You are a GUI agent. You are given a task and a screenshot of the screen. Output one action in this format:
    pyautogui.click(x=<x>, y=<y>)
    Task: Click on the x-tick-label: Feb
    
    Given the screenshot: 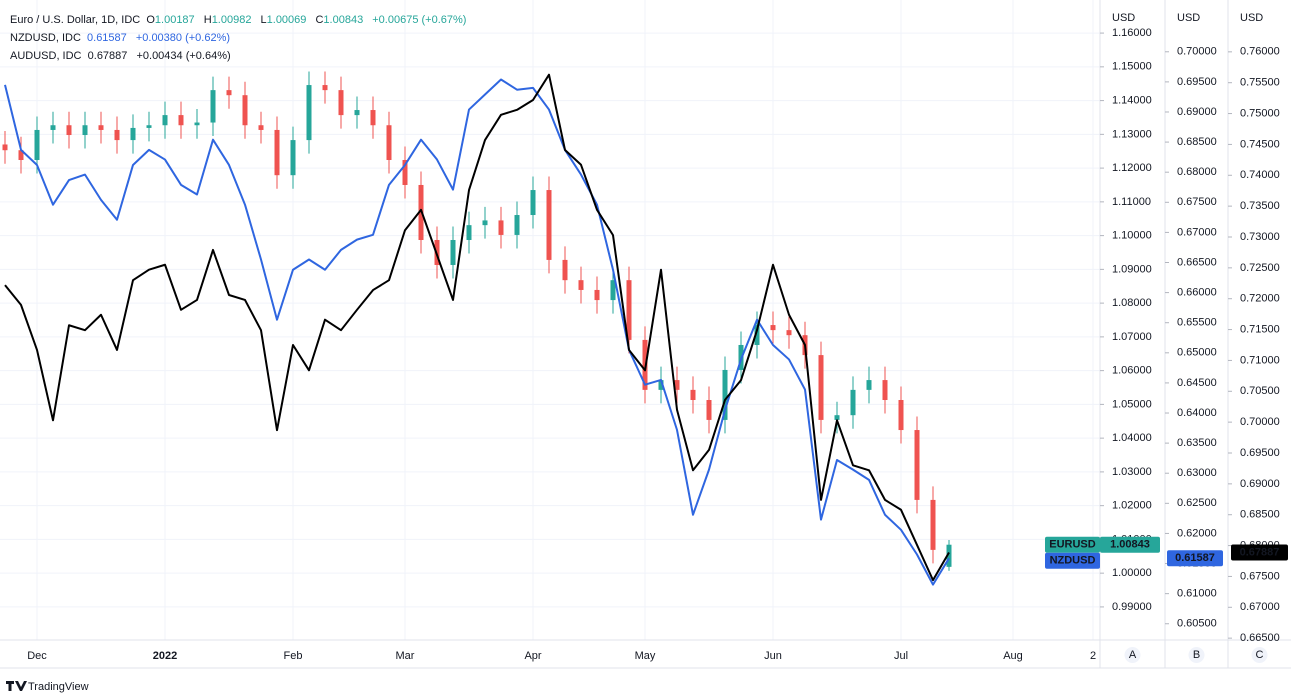 What is the action you would take?
    pyautogui.click(x=293, y=656)
    